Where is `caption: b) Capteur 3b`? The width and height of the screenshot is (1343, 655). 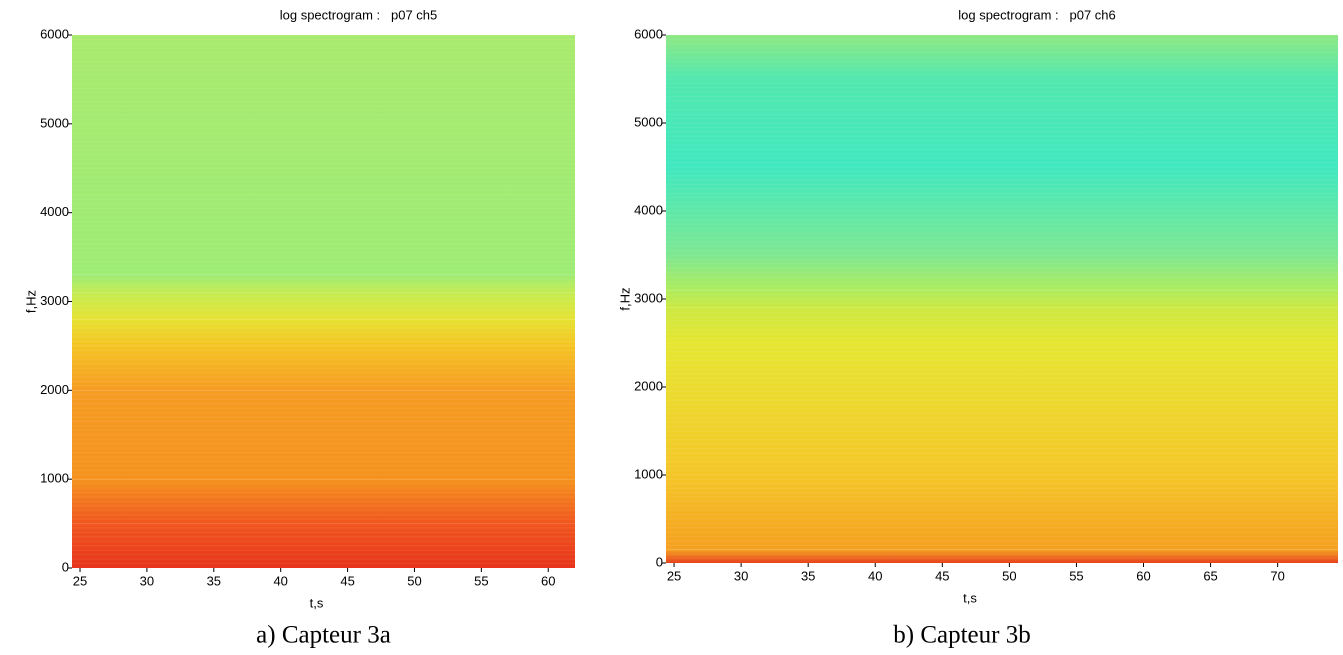
caption: b) Capteur 3b is located at coordinates (961, 635).